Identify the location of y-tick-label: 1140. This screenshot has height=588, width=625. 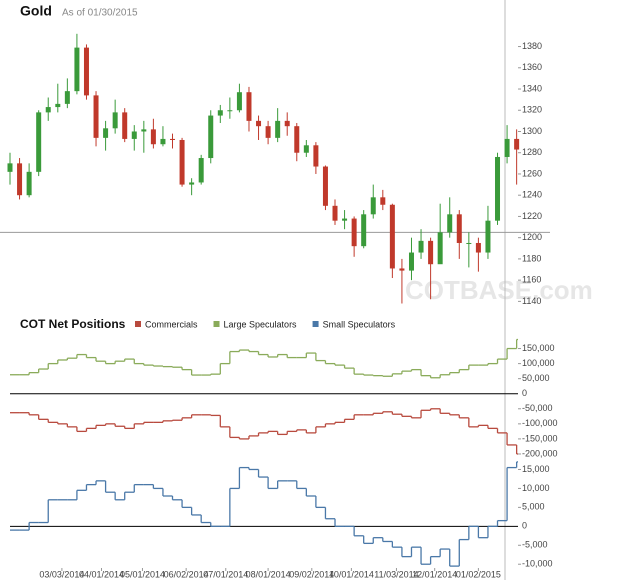
(531, 301).